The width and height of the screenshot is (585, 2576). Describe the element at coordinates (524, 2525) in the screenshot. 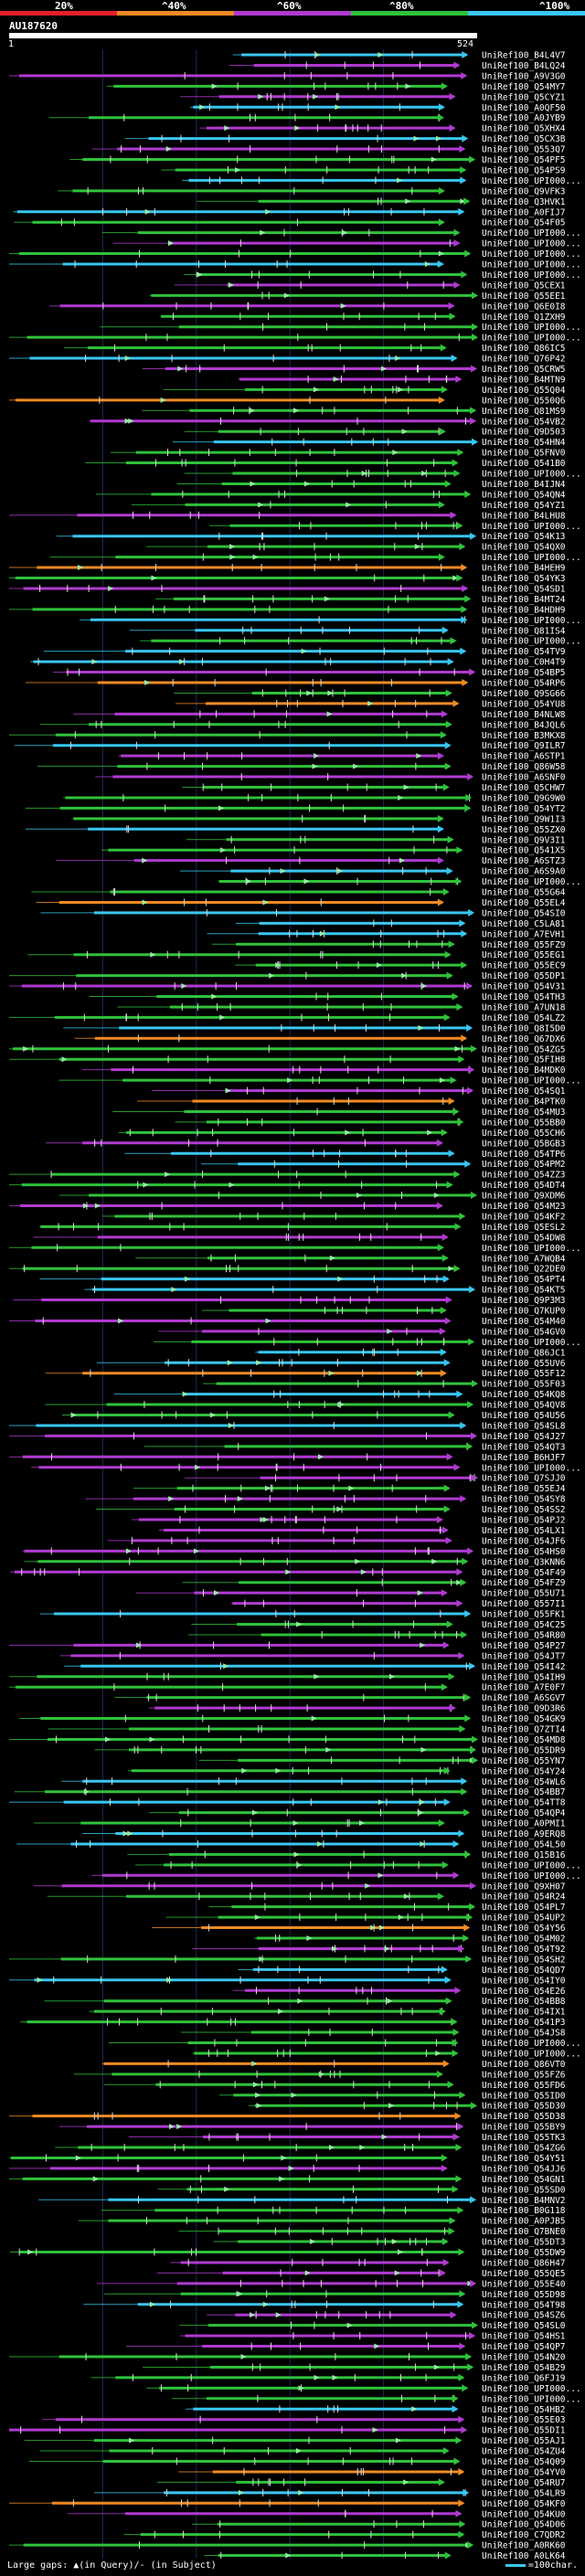

I see `hit-label: UniRef100_Q54D06` at that location.